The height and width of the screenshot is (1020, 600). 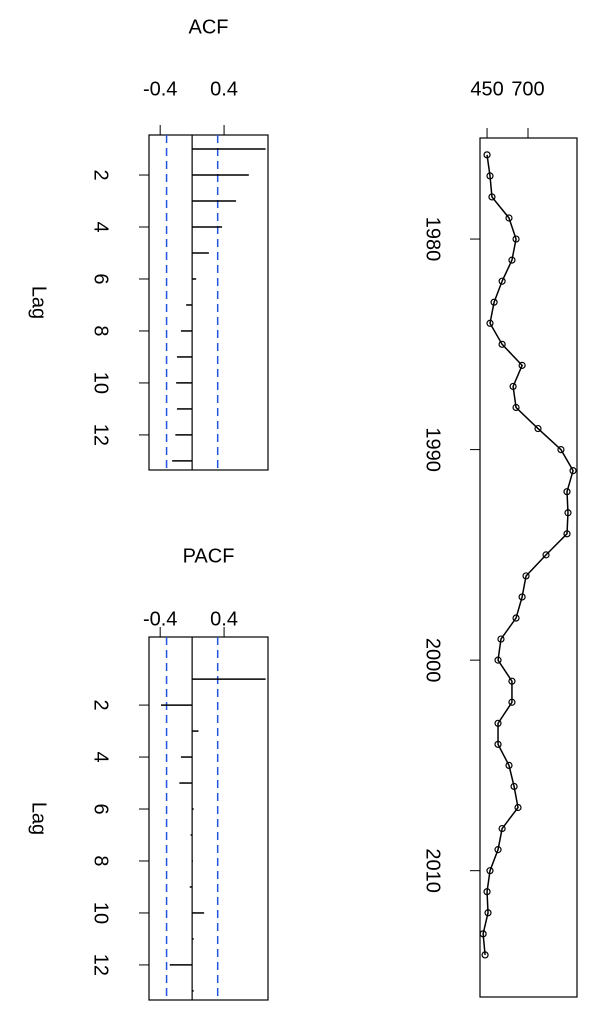 What do you see at coordinates (527, 89) in the screenshot?
I see `value-tick-label: 700` at bounding box center [527, 89].